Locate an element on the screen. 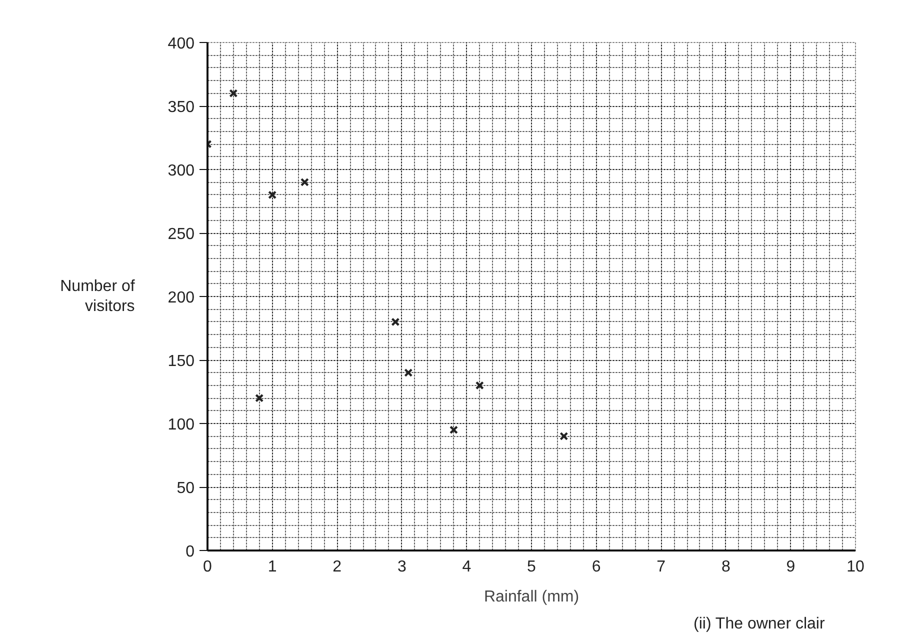 The width and height of the screenshot is (899, 637). x-tick-label: 5 is located at coordinates (531, 567).